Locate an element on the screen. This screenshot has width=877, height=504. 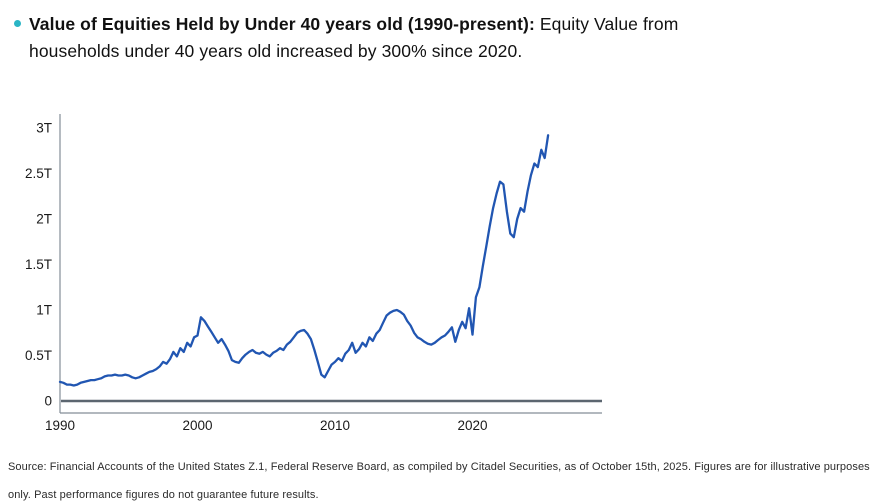
x-tick-label: 2010 is located at coordinates (335, 425).